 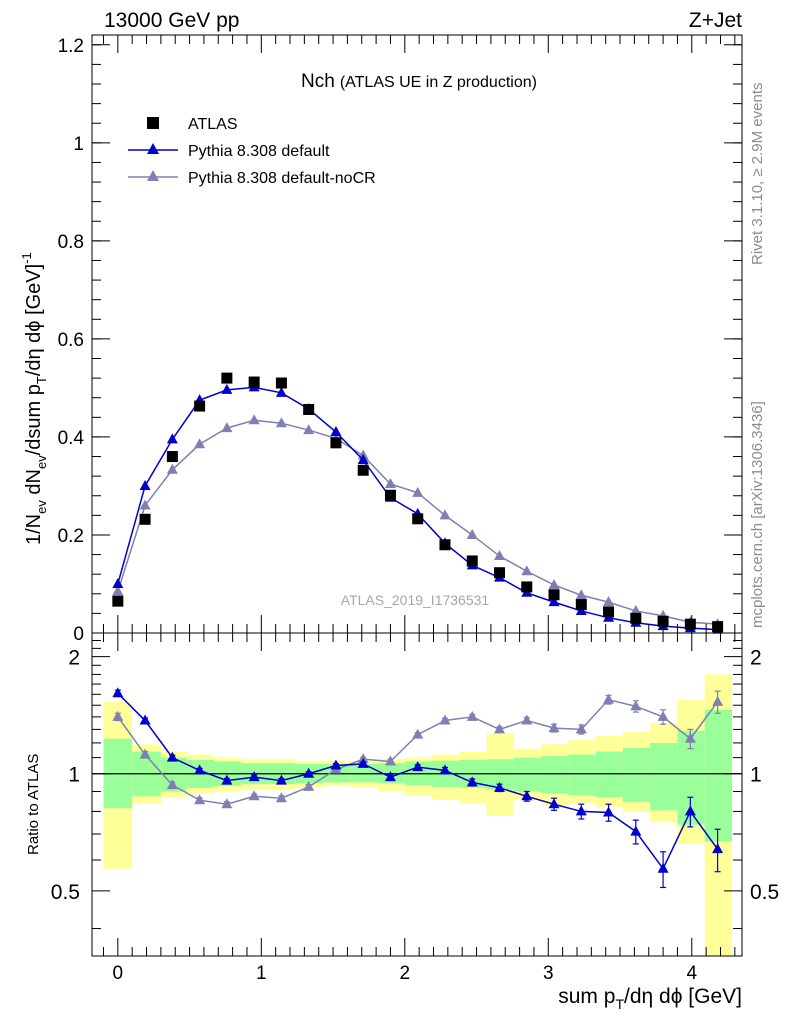 What do you see at coordinates (171, 20) in the screenshot?
I see `header-collision-label: 13000 GeV pp` at bounding box center [171, 20].